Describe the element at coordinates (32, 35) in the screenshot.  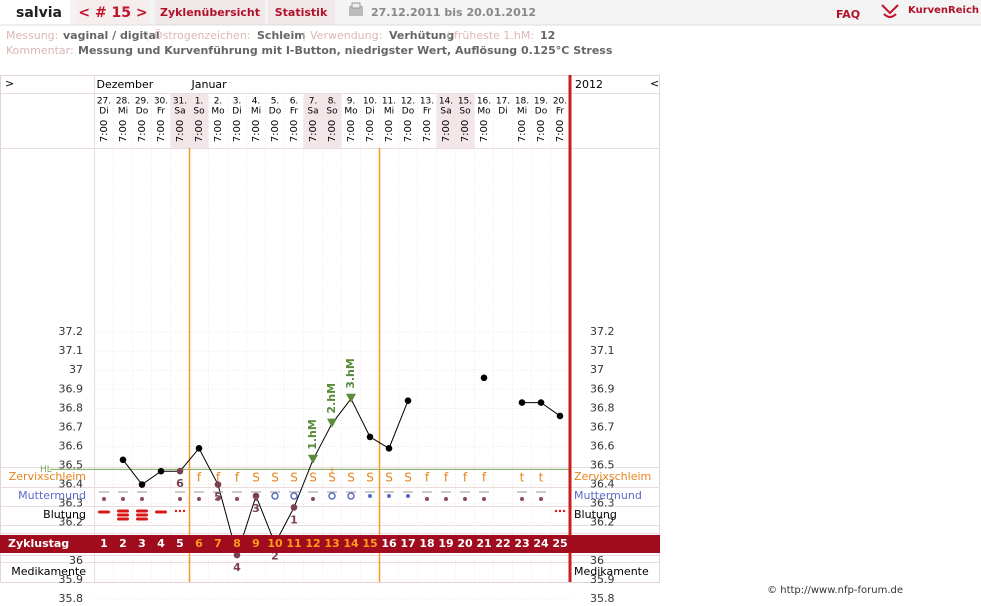
I see `info-label: Messung:` at that location.